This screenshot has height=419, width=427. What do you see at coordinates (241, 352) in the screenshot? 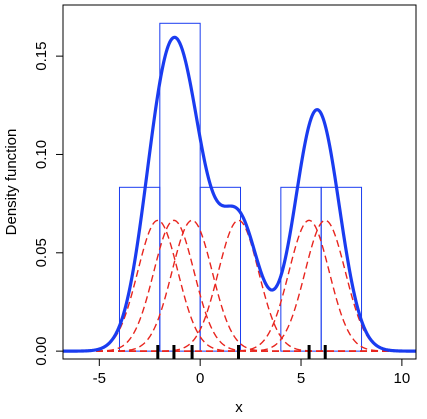
I see `rug-marks` at bounding box center [241, 352].